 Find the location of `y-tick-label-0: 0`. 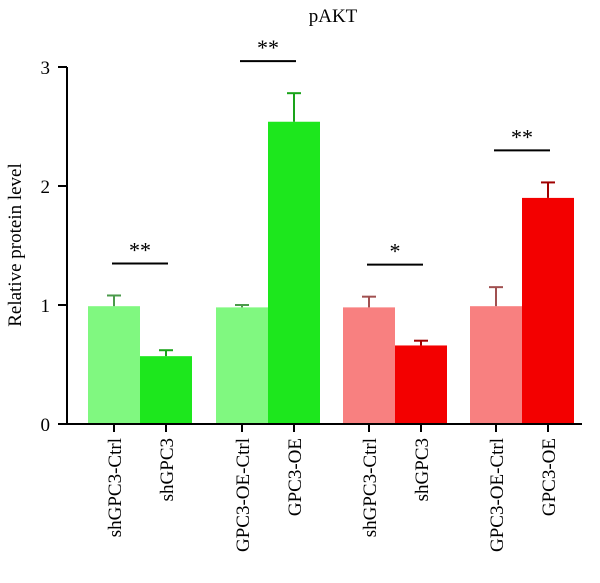

y-tick-label-0: 0 is located at coordinates (46, 425).